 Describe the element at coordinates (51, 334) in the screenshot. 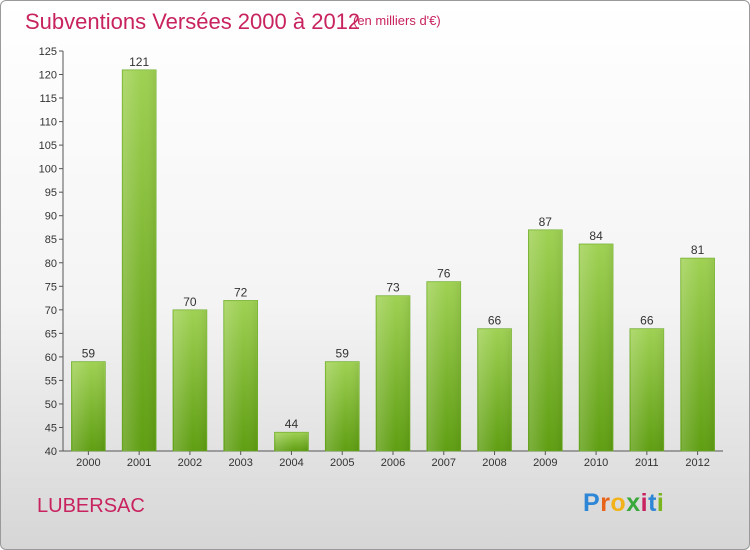

I see `y-tick-label: 65` at that location.